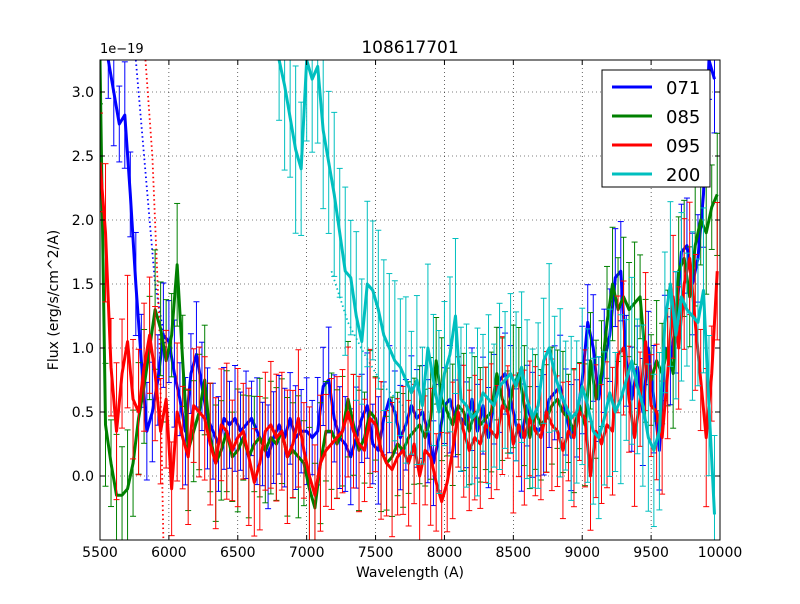  I want to click on y-tick-label: 1.0, so click(83, 349).